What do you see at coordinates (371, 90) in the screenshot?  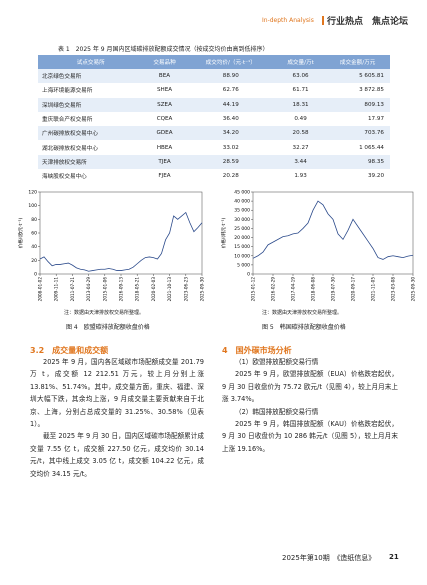 I see `table-cell: 3 872.85` at bounding box center [371, 90].